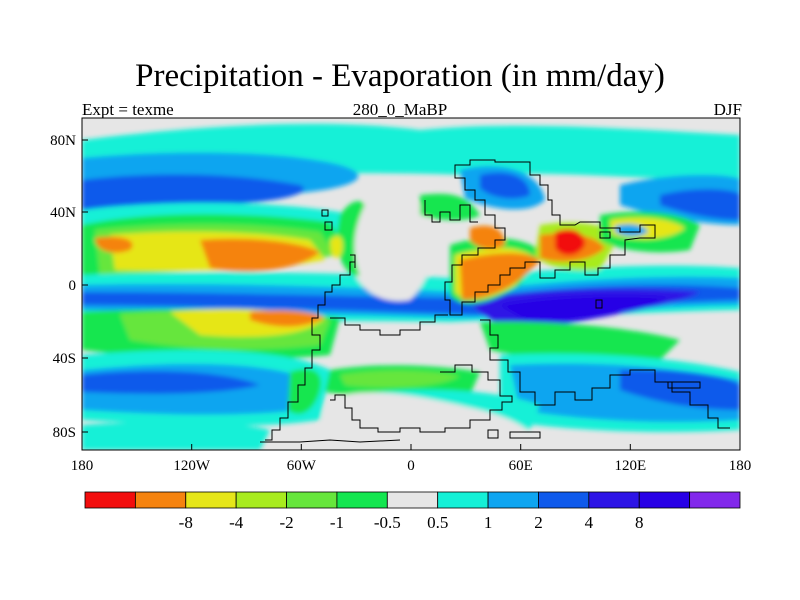 This screenshot has width=800, height=600. Describe the element at coordinates (589, 522) in the screenshot. I see `colorbar-label: 4` at that location.